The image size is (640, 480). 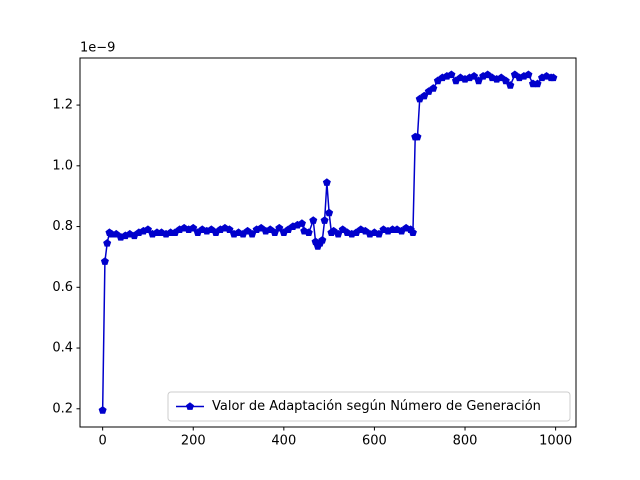 I want to click on y-tick-label: 1.0, so click(x=62, y=165).